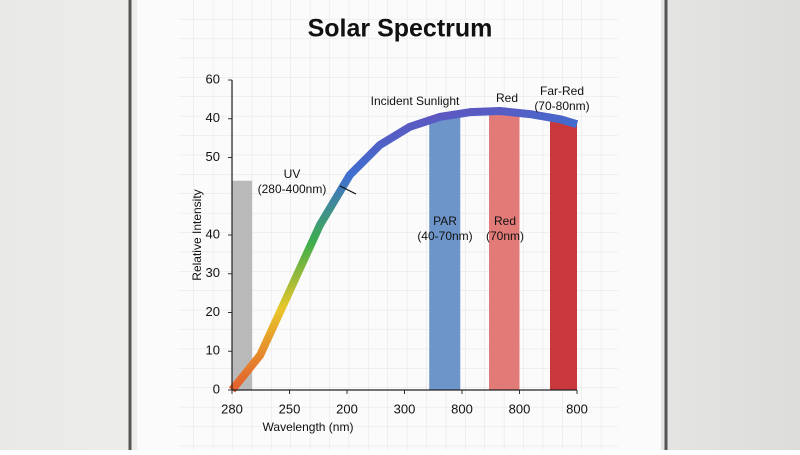 This screenshot has height=455, width=800. Describe the element at coordinates (405, 408) in the screenshot. I see `x-tick-label: 300` at that location.